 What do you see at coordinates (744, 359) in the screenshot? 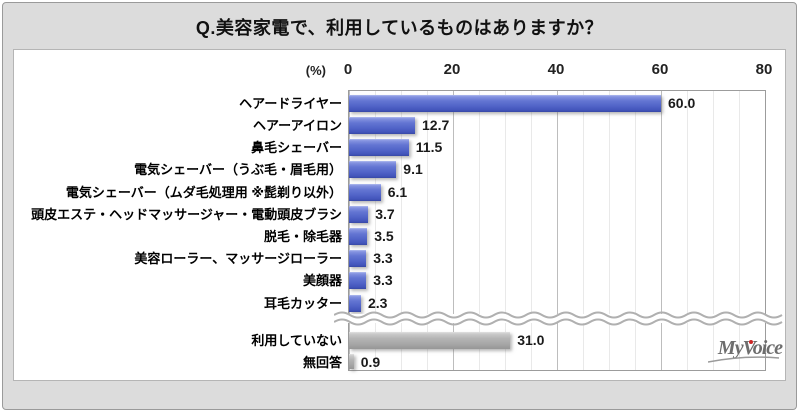
I see `logo-swoosh-icon` at bounding box center [744, 359].